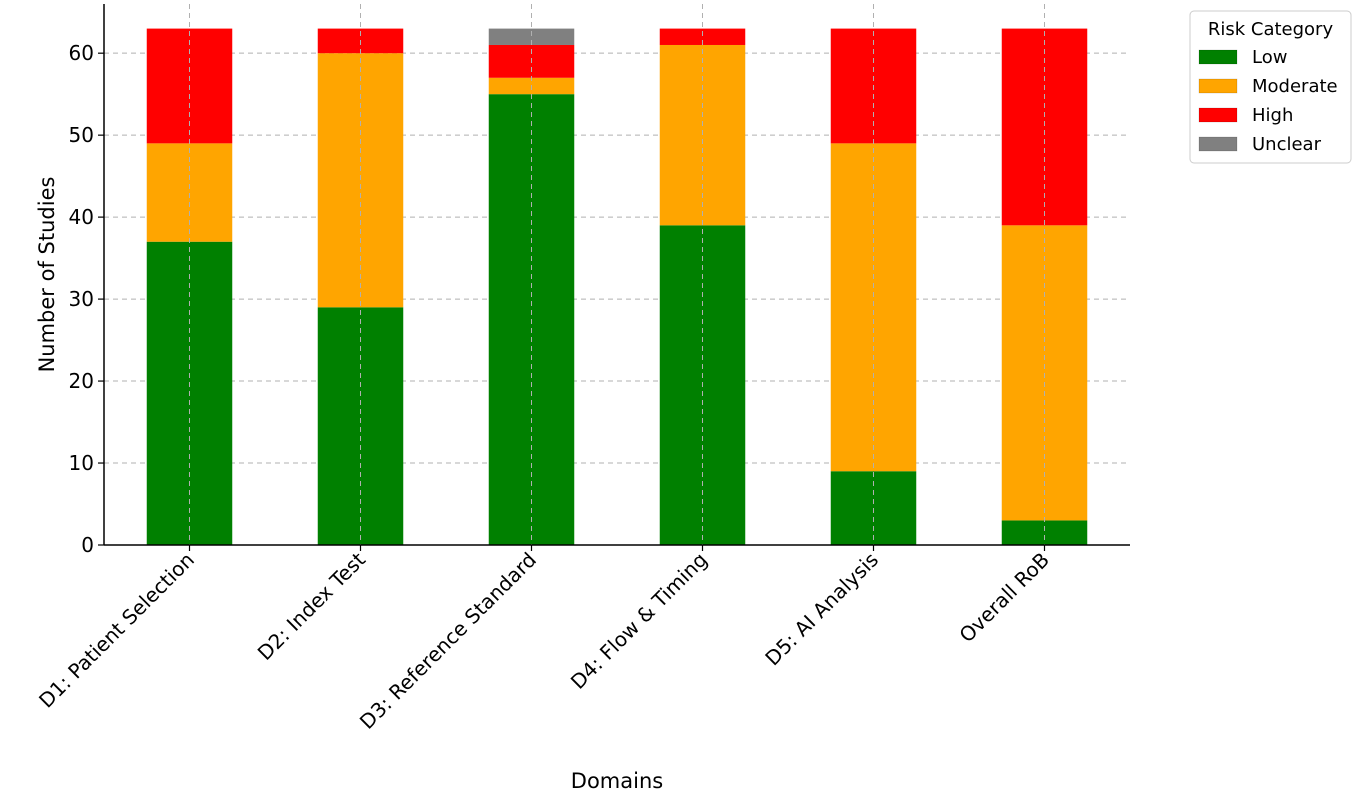 The height and width of the screenshot is (796, 1355). I want to click on y-tick-label: 40, so click(81, 217).